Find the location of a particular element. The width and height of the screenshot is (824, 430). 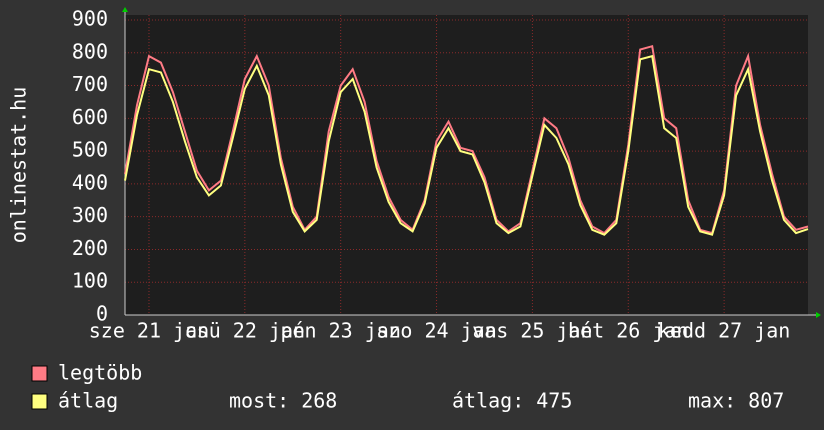

stat-value: 268 is located at coordinates (319, 401).